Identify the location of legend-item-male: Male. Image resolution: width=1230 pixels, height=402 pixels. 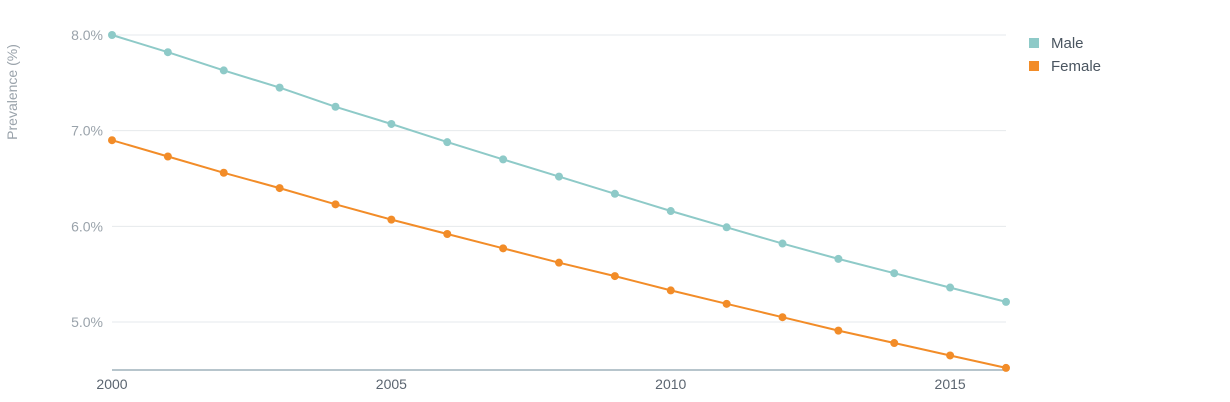
(1056, 43).